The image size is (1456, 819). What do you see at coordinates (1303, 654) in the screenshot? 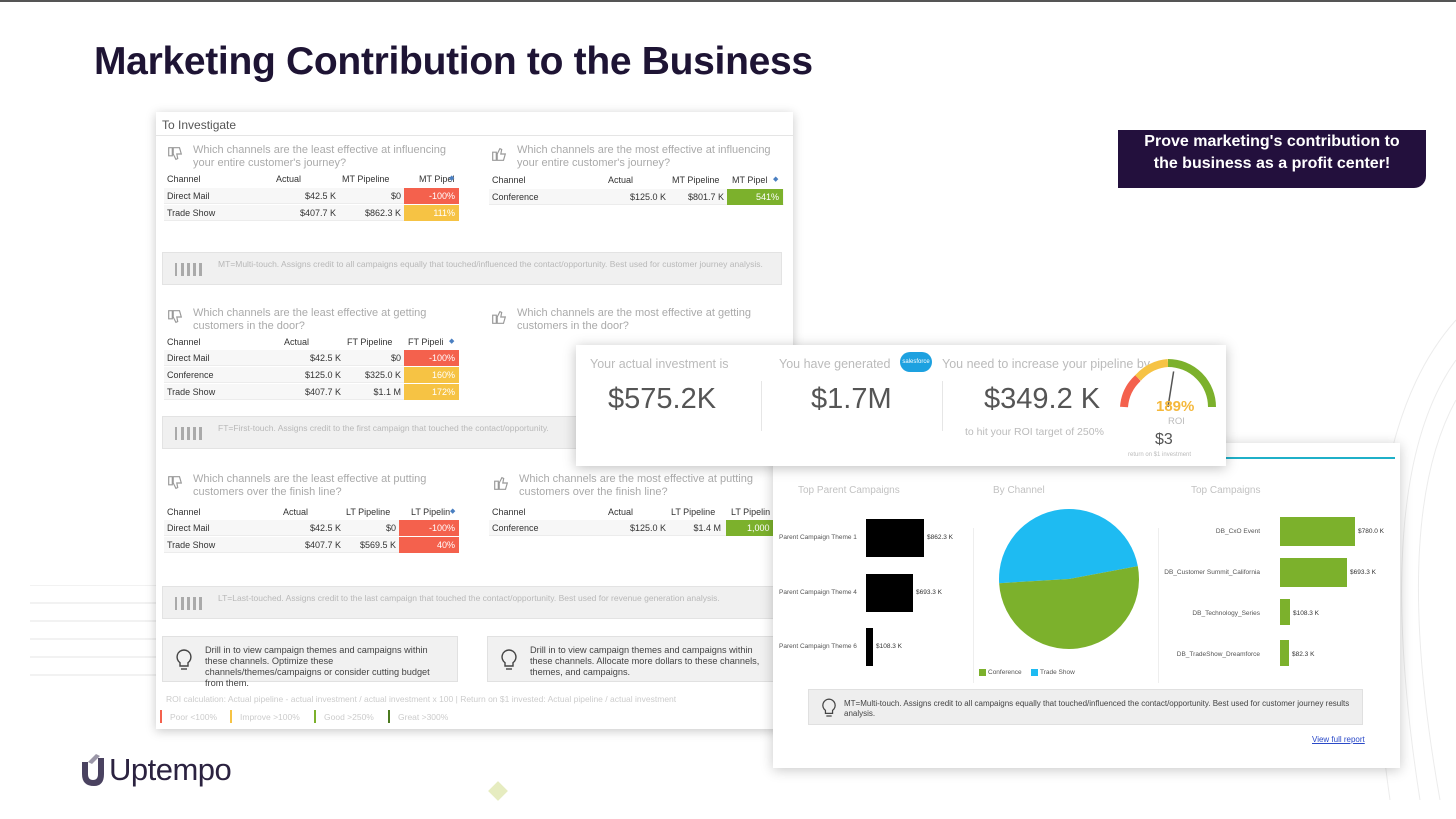
I see `top-campaign-value: $82.3 K` at bounding box center [1303, 654].